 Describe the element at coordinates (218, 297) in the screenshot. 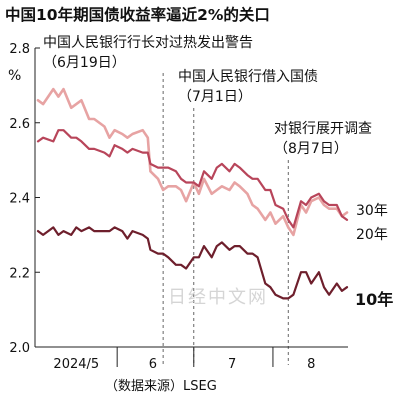

I see `watermark: 日经中文网` at that location.